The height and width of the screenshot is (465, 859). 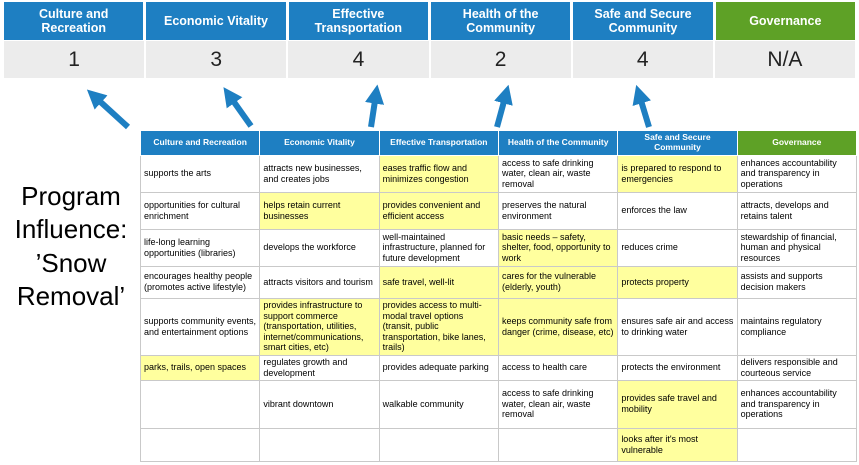 What do you see at coordinates (500, 59) in the screenshot?
I see `scorecard-score: 2` at bounding box center [500, 59].